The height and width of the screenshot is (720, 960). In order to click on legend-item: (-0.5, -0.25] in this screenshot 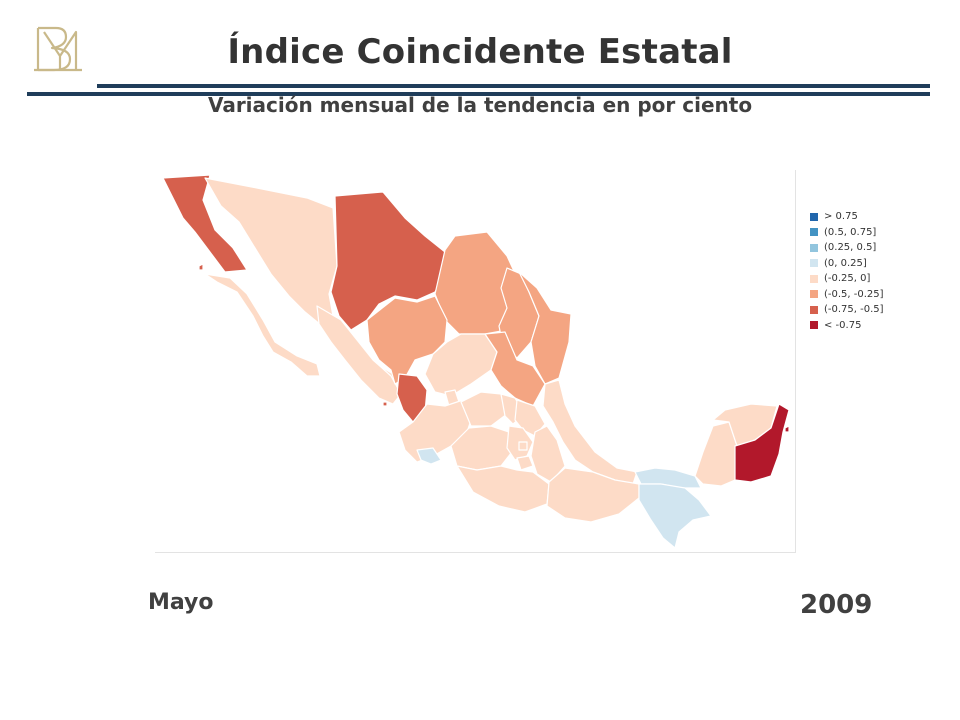, I will do `click(847, 295)`.